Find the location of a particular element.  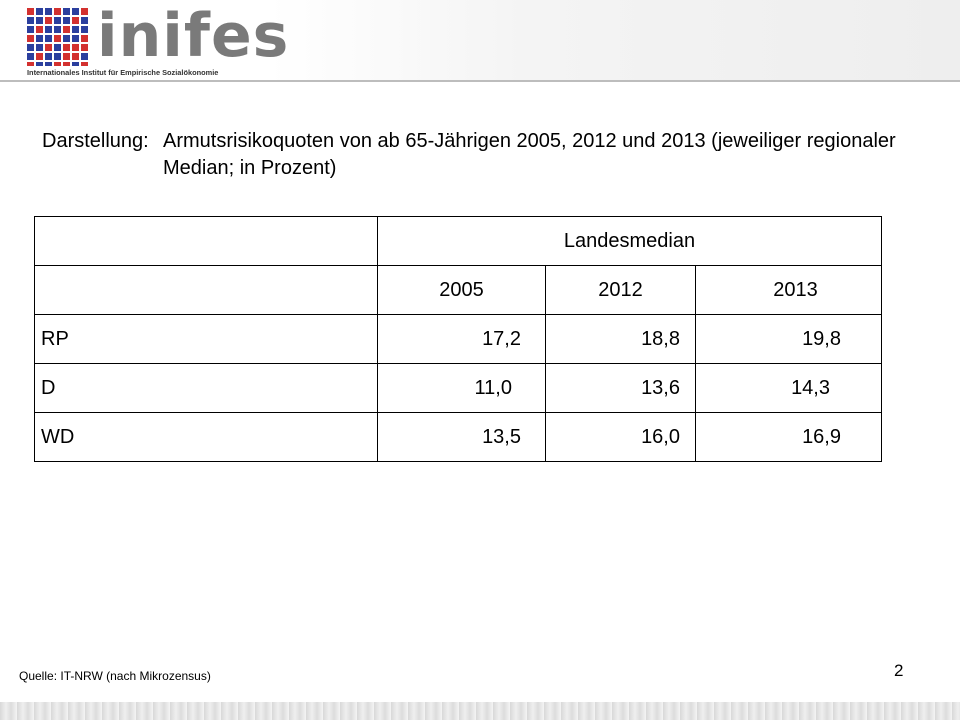

source-note: Quelle: IT-NRW (nach Mikrozensus) is located at coordinates (115, 676).